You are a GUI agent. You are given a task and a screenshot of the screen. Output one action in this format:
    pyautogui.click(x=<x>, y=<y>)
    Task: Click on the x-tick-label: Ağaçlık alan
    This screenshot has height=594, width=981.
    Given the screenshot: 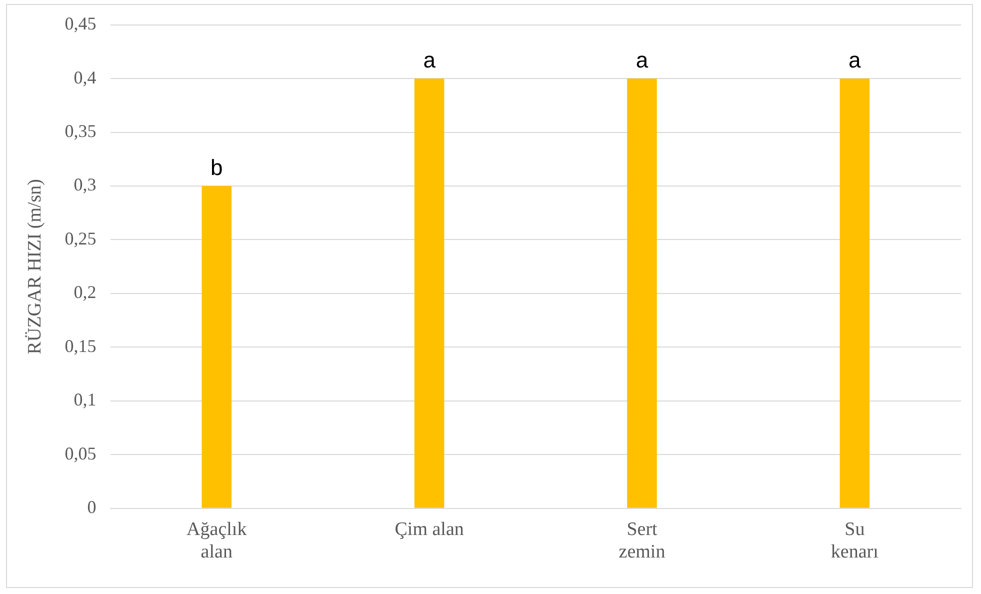 What is the action you would take?
    pyautogui.click(x=217, y=540)
    